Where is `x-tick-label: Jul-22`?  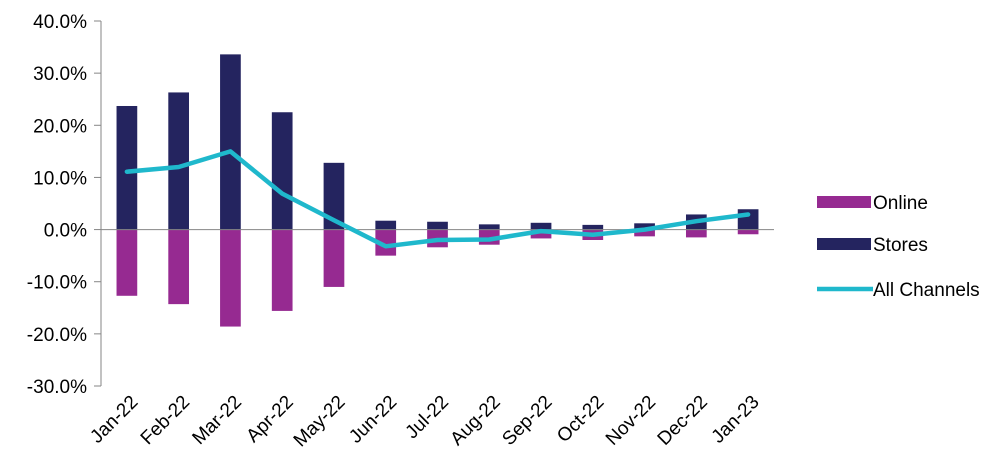
x-tick-label: Jul-22 is located at coordinates (427, 417).